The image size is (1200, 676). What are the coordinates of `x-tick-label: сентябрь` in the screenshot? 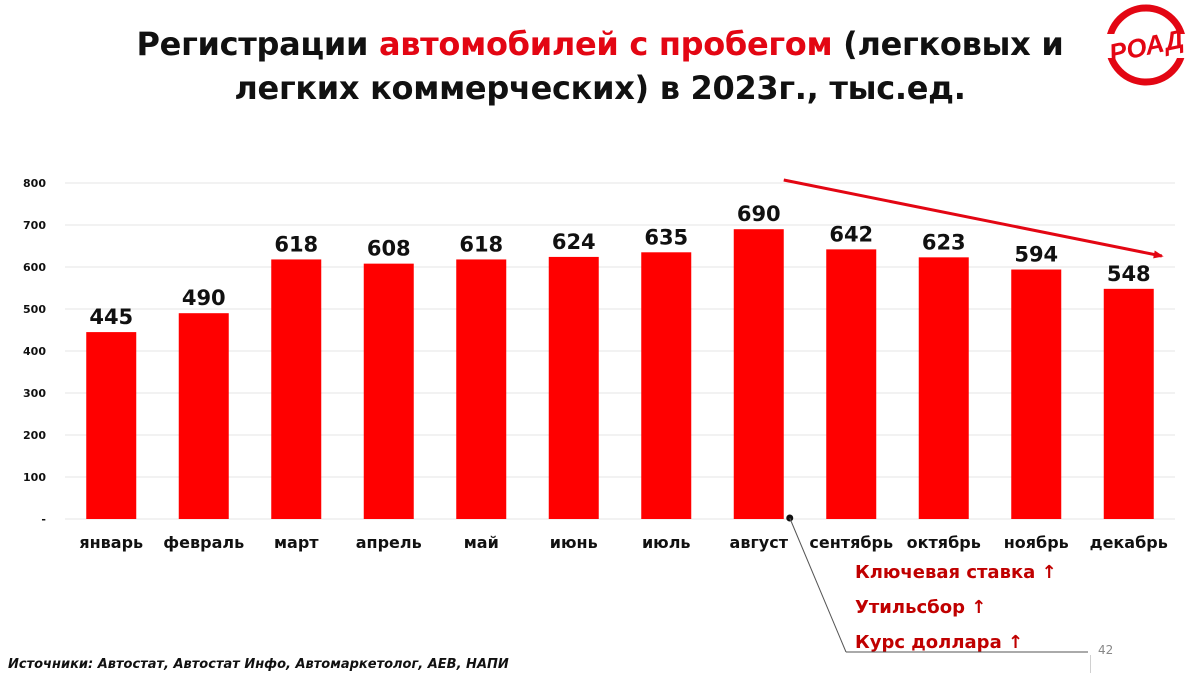 It's located at (851, 542).